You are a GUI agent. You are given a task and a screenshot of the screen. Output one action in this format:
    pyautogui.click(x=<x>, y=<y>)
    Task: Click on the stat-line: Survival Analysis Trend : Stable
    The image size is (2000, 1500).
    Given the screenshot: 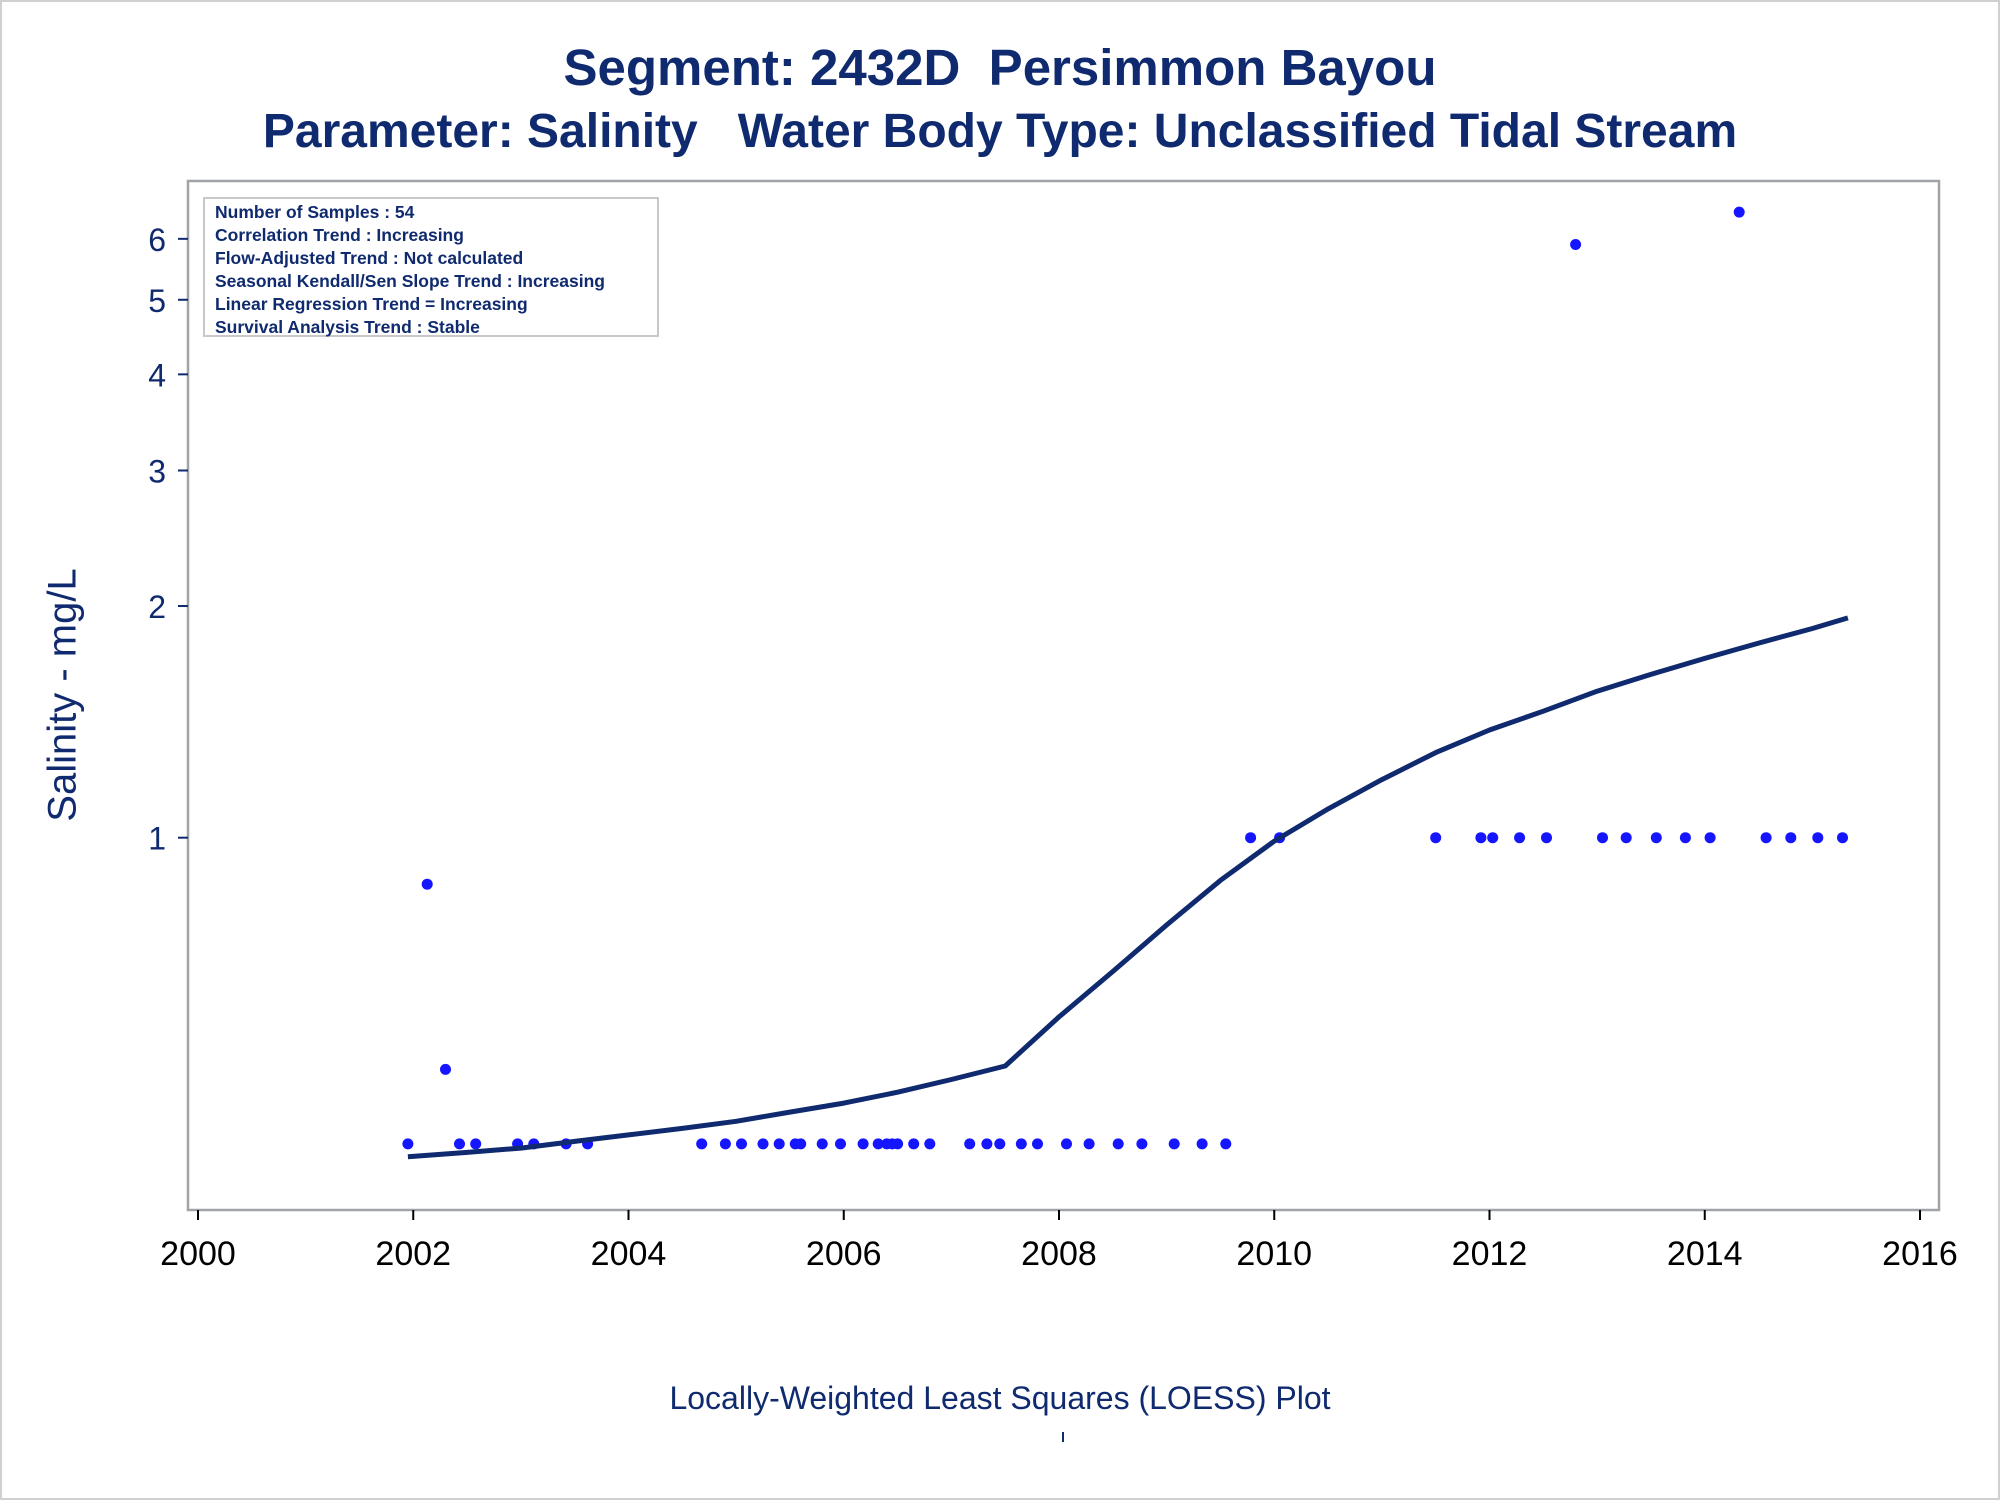 What is the action you would take?
    pyautogui.click(x=347, y=327)
    